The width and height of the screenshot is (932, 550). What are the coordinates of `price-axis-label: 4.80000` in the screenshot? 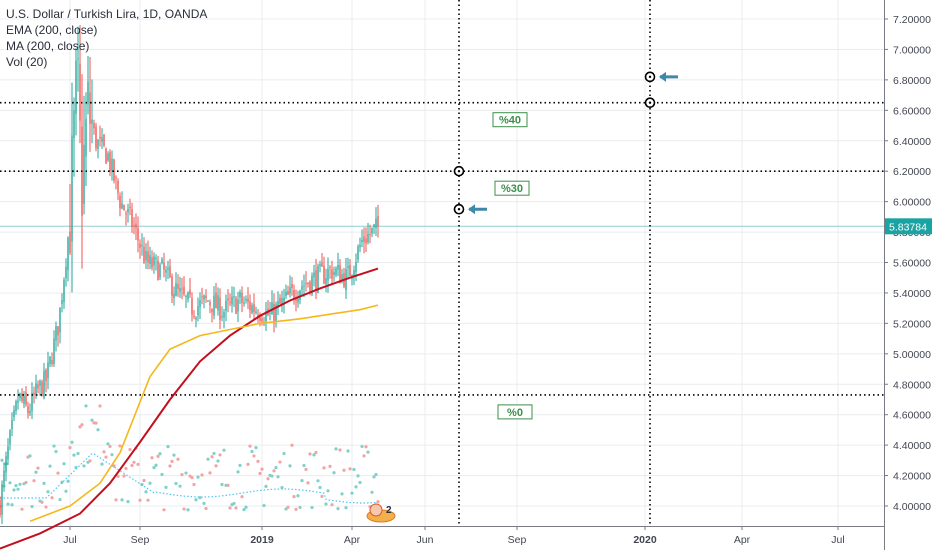 It's located at (912, 385).